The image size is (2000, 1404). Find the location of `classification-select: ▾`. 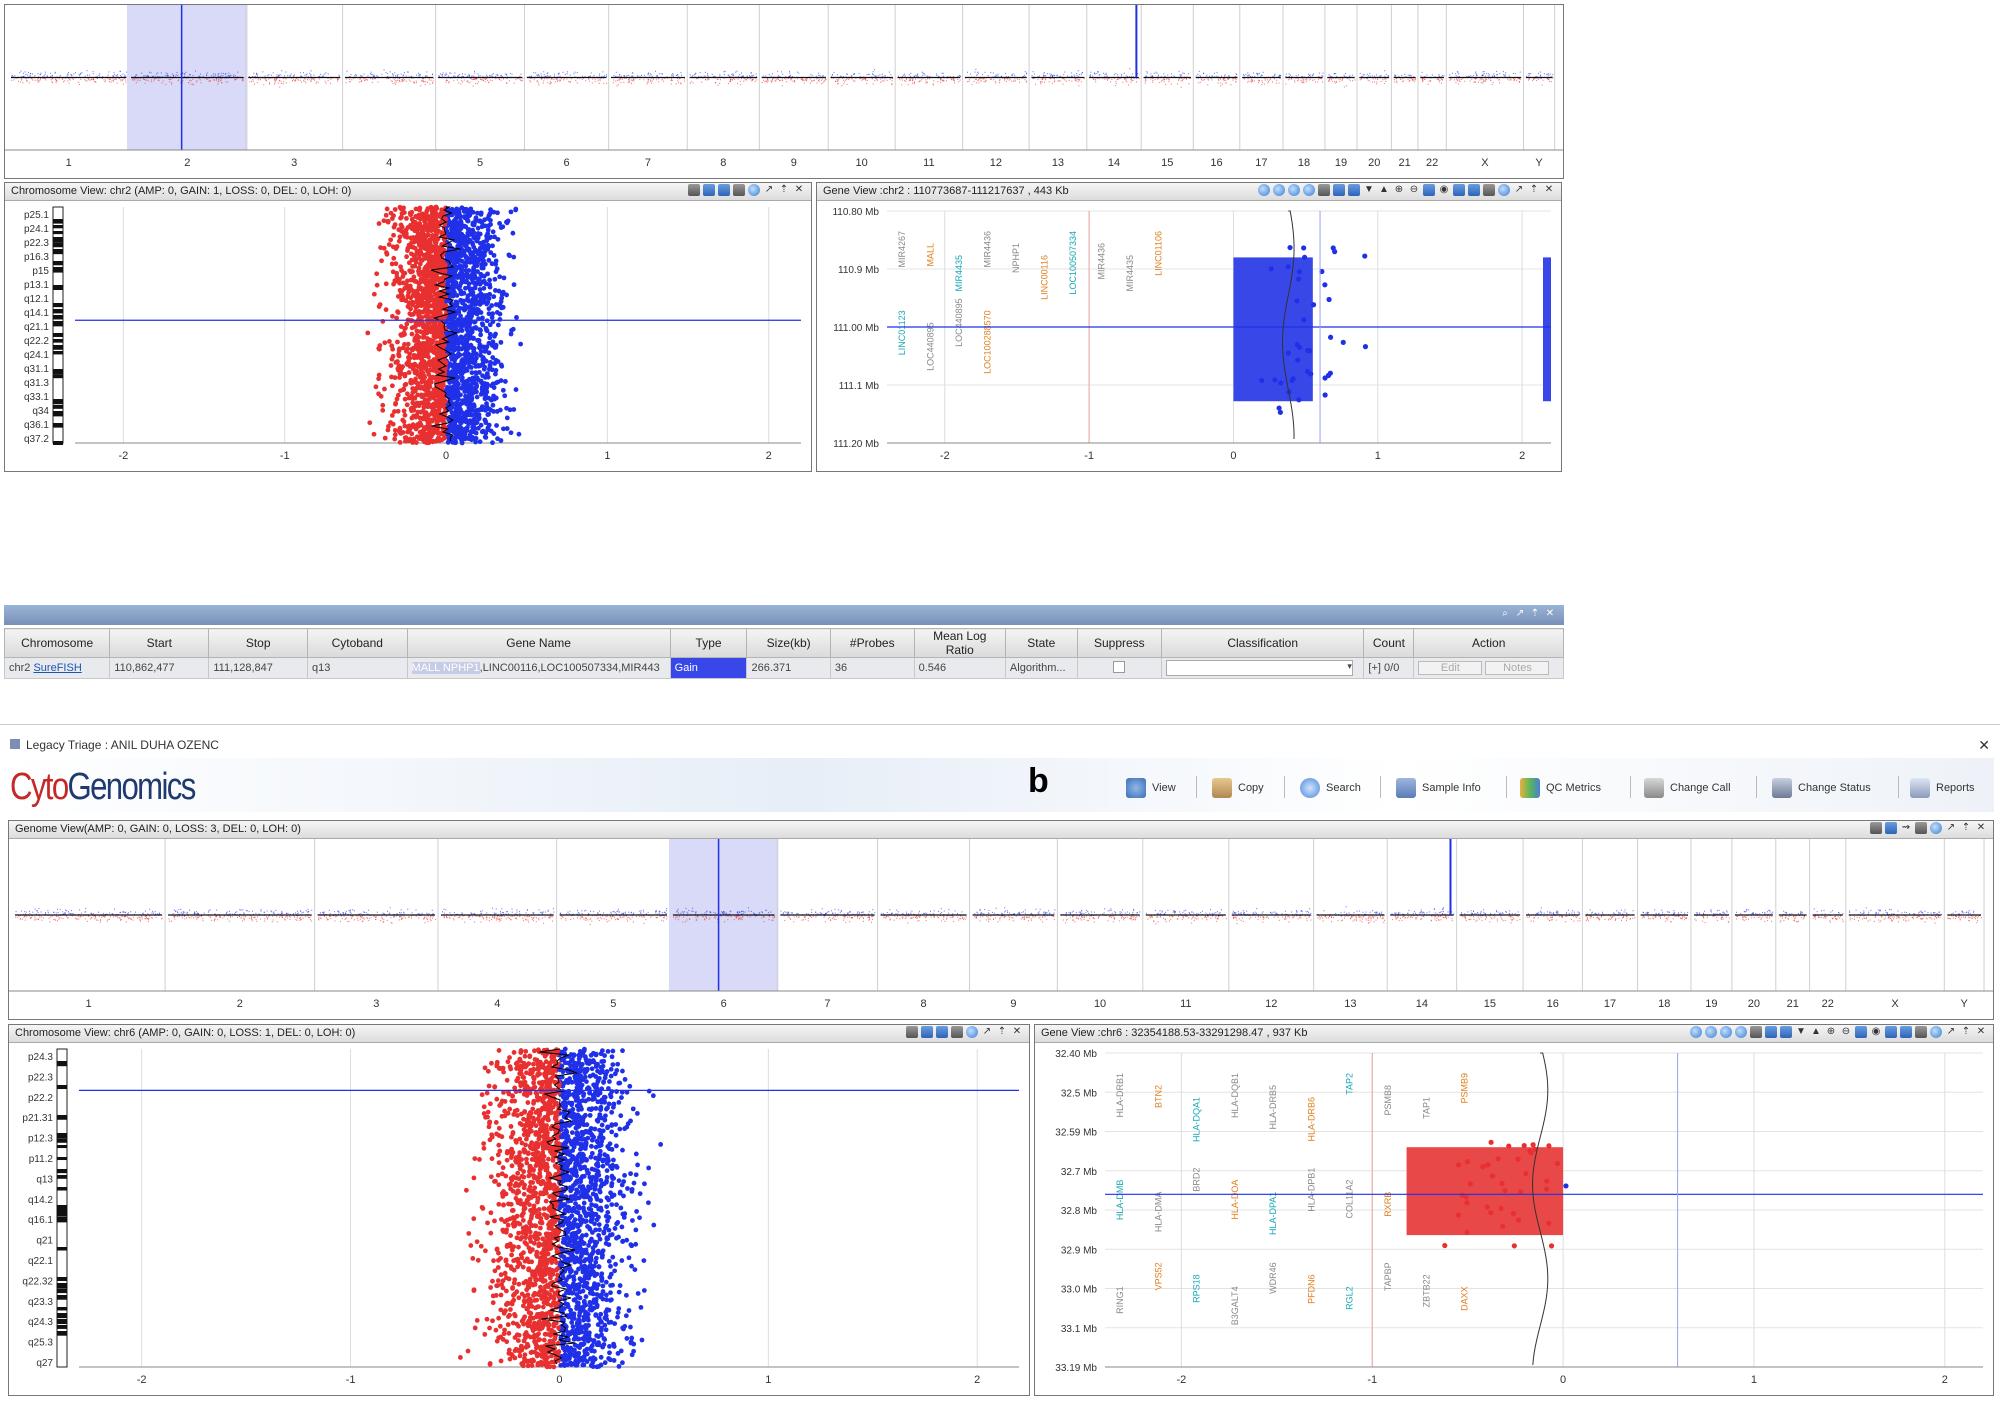

classification-select: ▾ is located at coordinates (1259, 668).